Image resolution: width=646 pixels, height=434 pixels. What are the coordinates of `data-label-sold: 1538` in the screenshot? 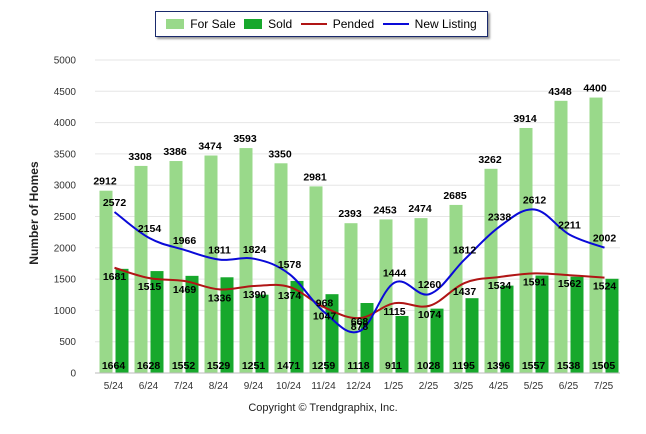 It's located at (569, 366).